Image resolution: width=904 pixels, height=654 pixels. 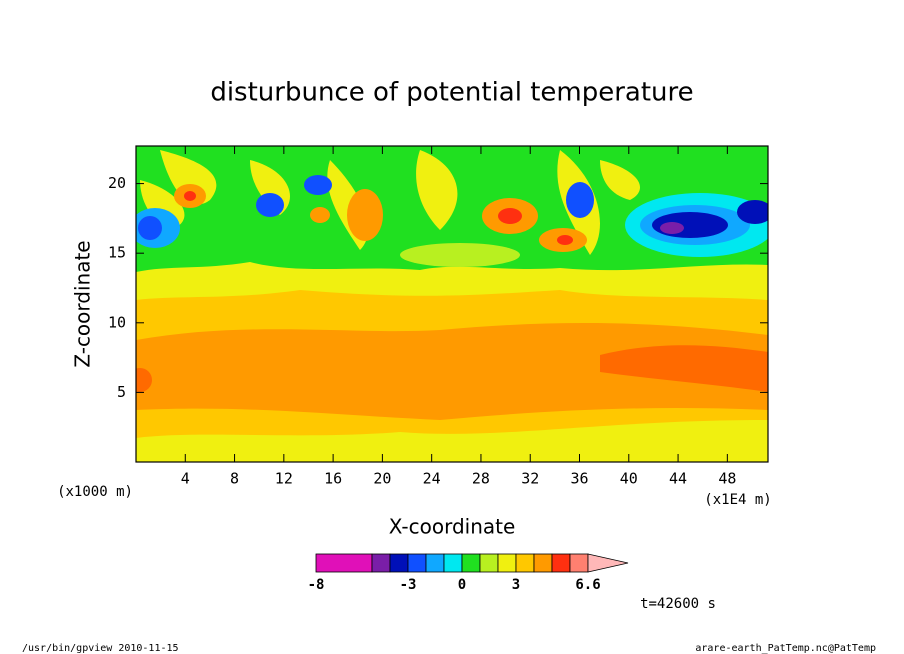 I want to click on x-tick-label: 44, so click(x=678, y=479).